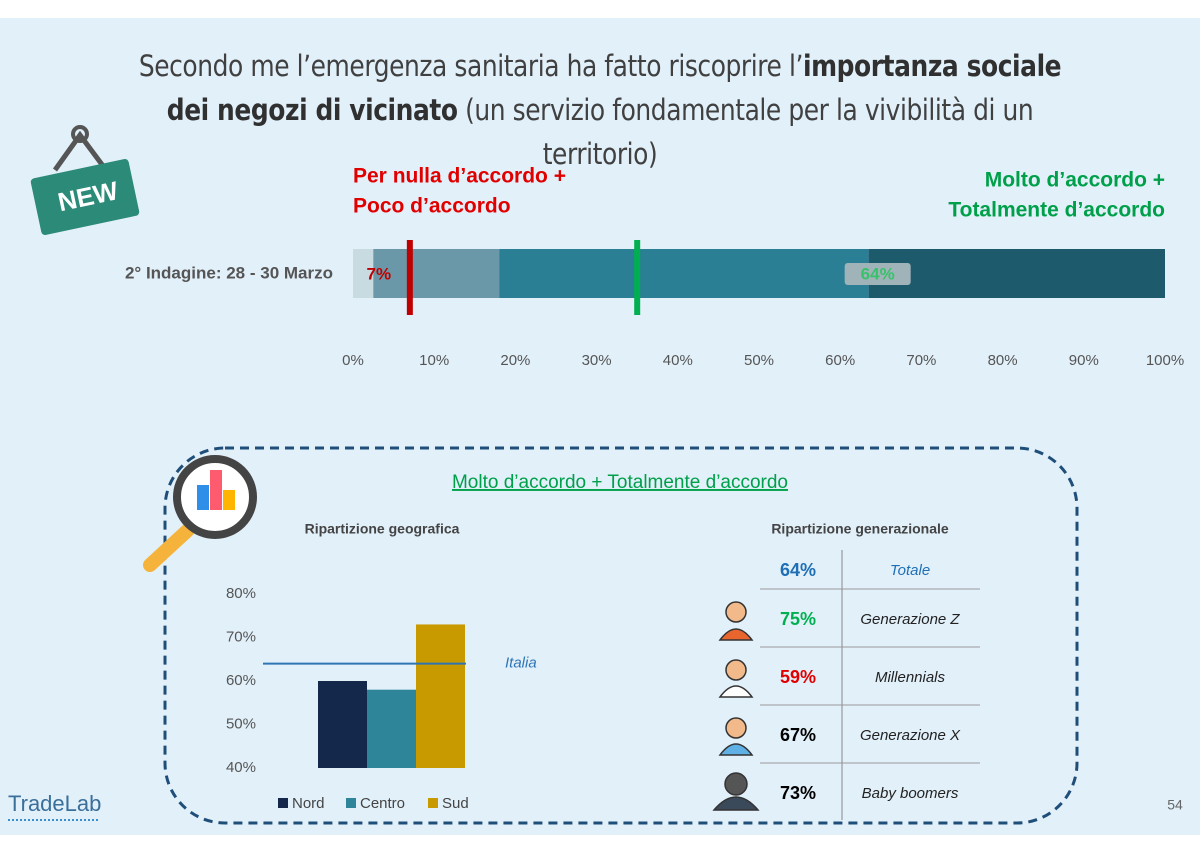  I want to click on table-label: Millennials, so click(910, 677).